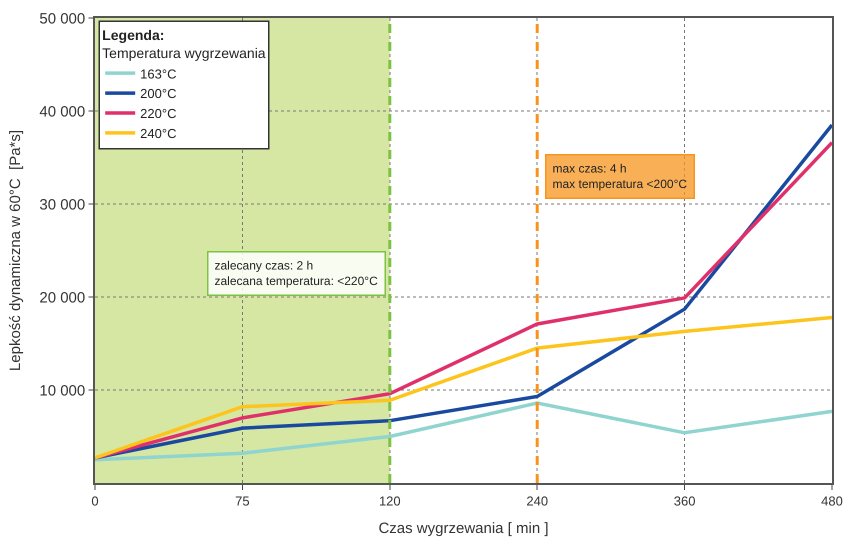 This screenshot has height=544, width=853. What do you see at coordinates (158, 133) in the screenshot?
I see `legend-label: 240°C` at bounding box center [158, 133].